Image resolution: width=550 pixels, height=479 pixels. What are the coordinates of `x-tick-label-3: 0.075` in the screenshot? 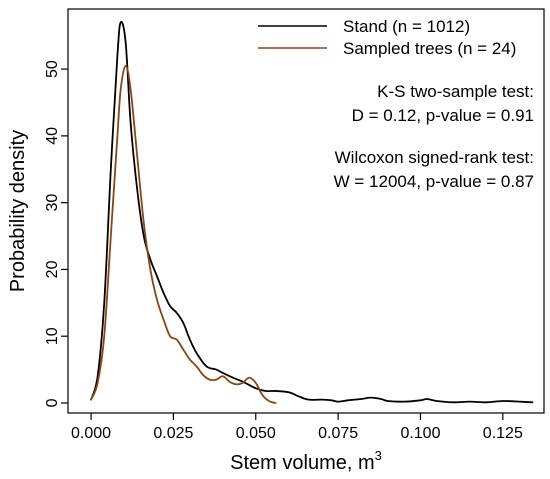 It's located at (338, 433).